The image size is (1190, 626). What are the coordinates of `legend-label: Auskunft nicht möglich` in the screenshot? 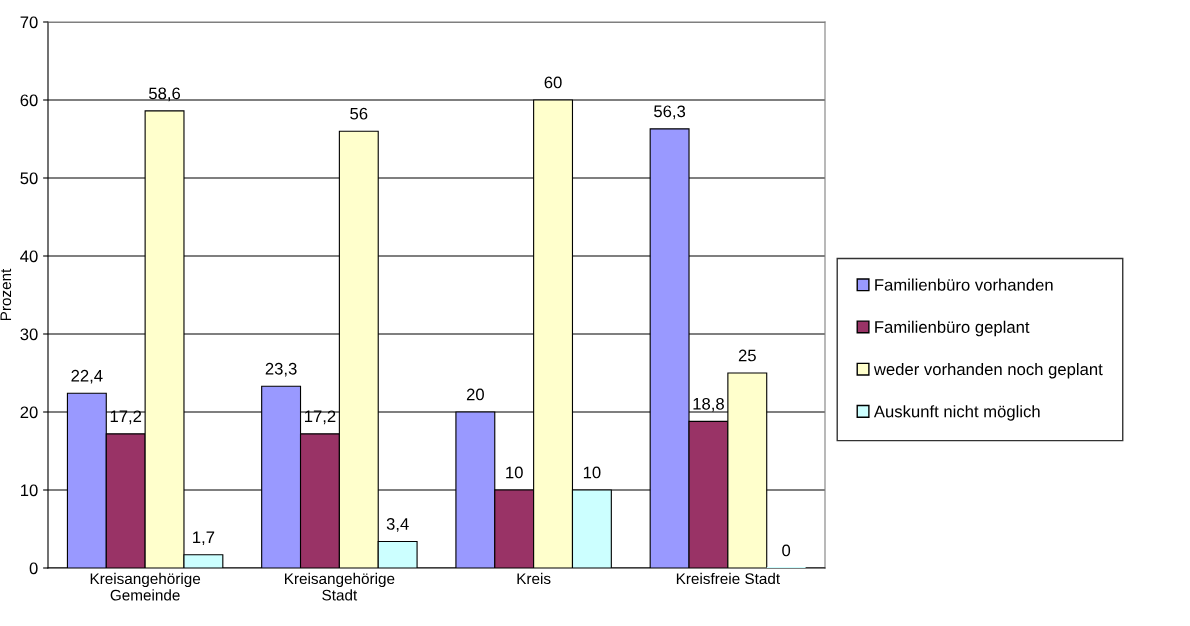 It's located at (956, 413).